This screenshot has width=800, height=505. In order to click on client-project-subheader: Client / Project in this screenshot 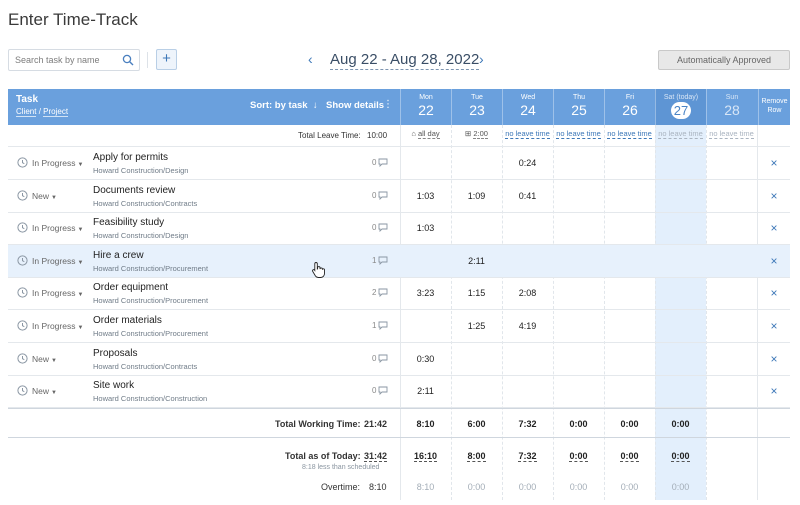, I will do `click(42, 112)`.